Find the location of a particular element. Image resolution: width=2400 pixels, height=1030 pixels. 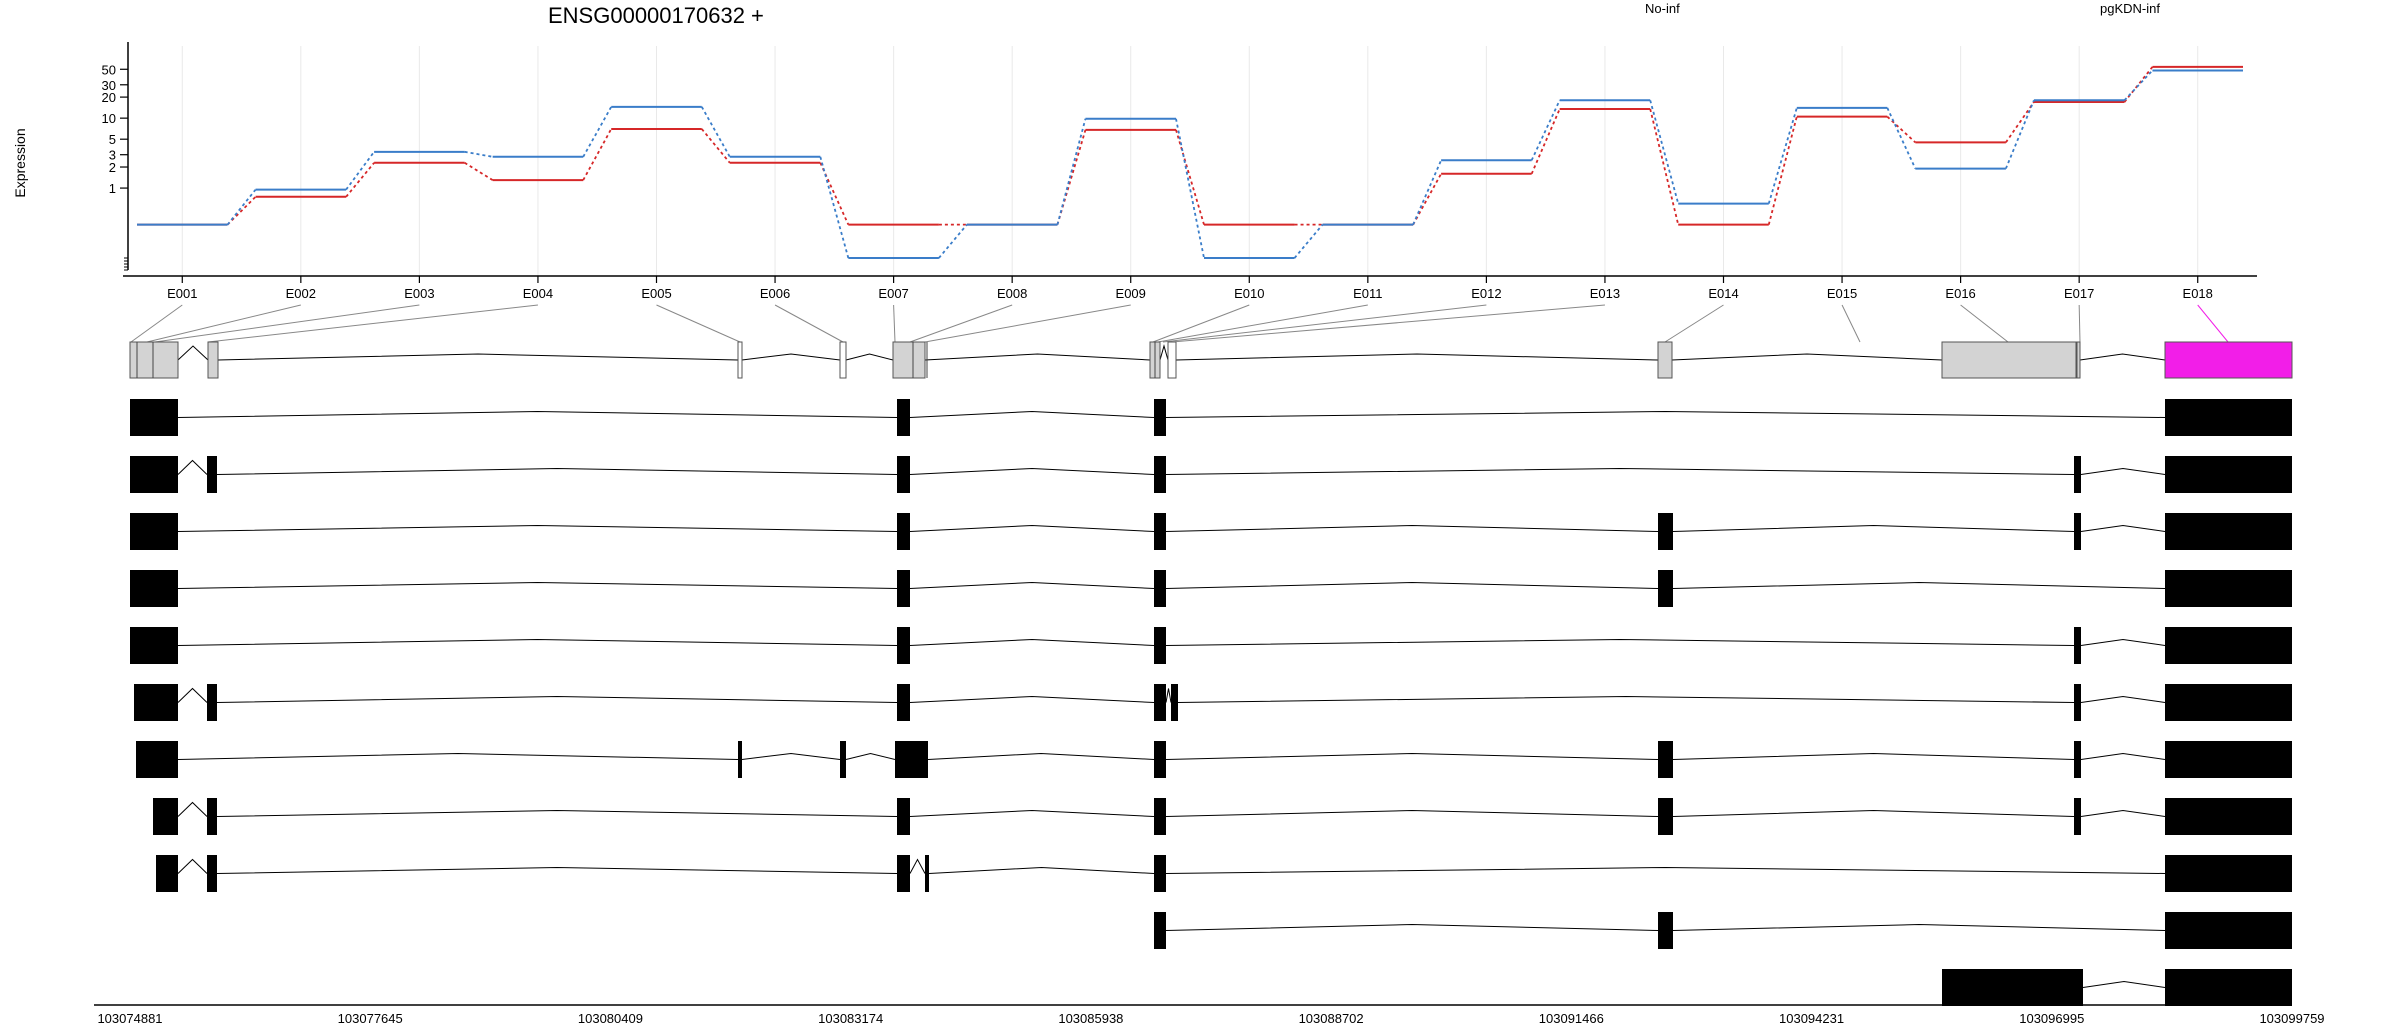

genomic-tick-label: 103088702 is located at coordinates (1331, 1018).